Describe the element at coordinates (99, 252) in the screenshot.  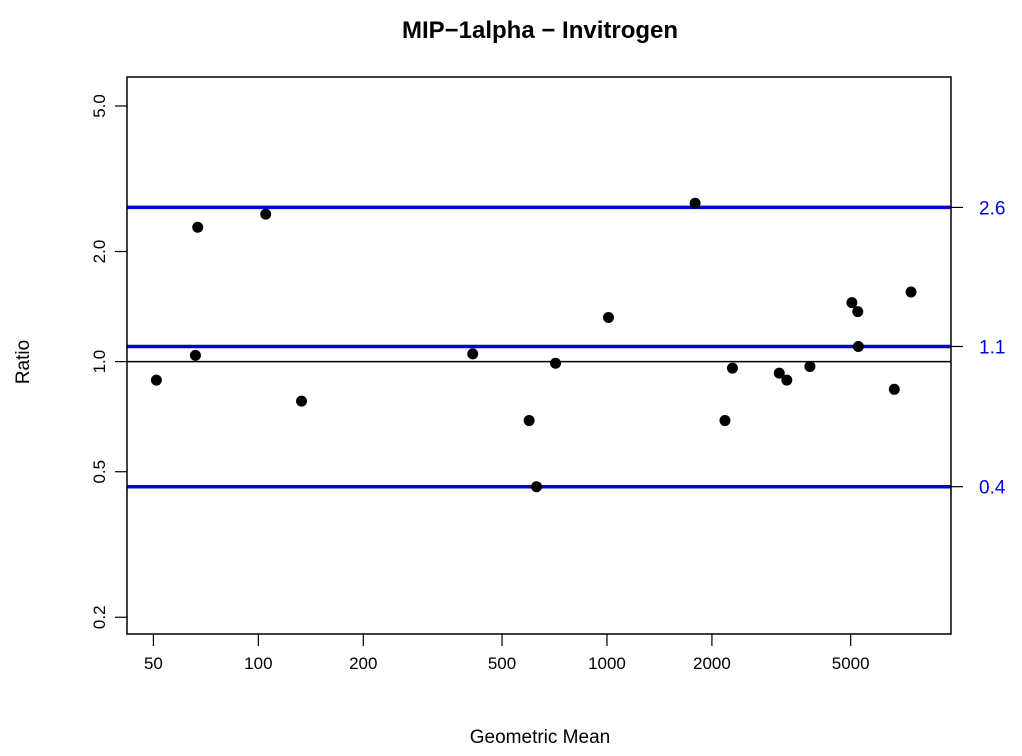
I see `y-tick-label-3: 2.0` at that location.